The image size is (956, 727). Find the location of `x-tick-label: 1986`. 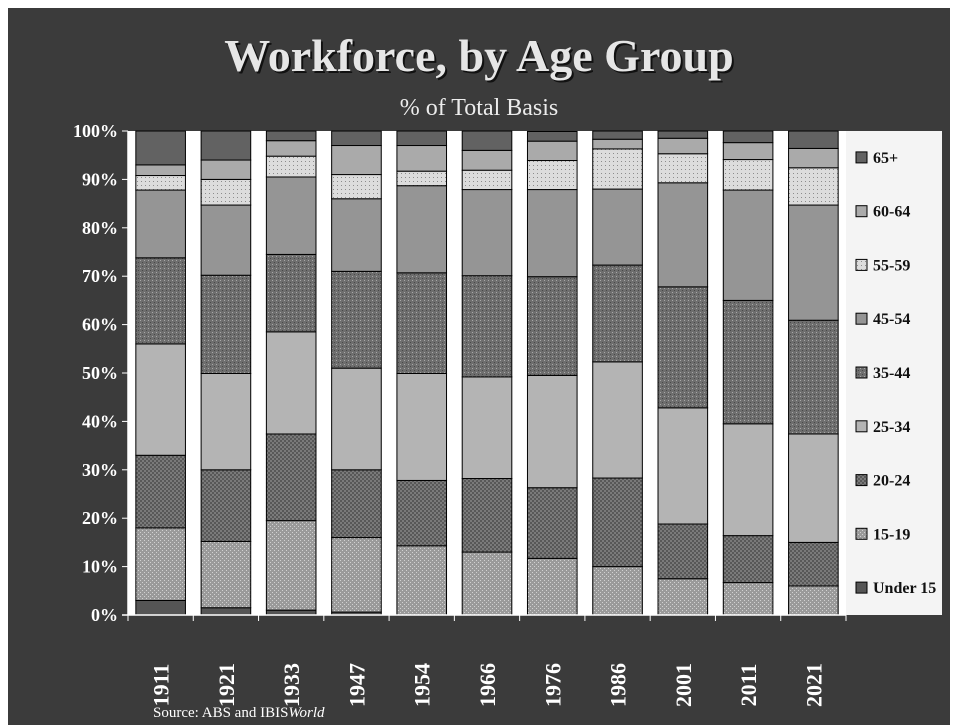

x-tick-label: 1986 is located at coordinates (618, 685).